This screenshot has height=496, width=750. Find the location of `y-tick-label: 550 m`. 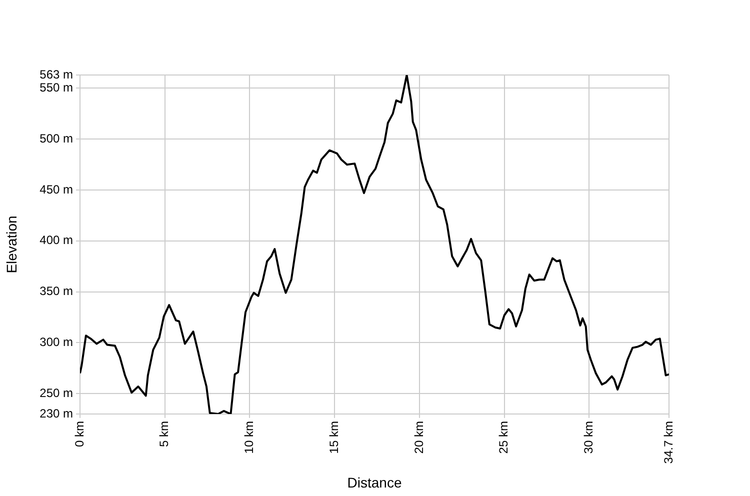

y-tick-label: 550 m is located at coordinates (56, 87).